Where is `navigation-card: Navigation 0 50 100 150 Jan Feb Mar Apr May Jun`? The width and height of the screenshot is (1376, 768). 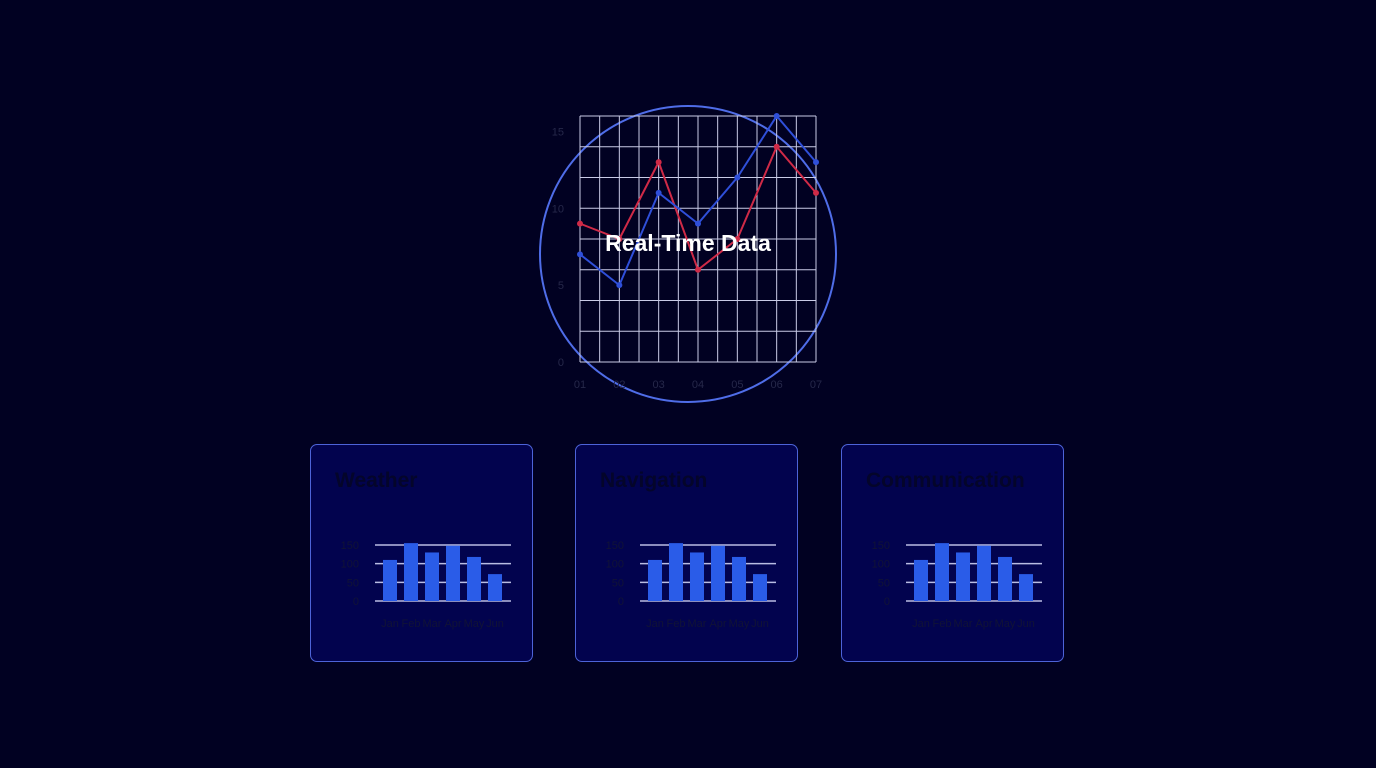
navigation-card: Navigation 0 50 100 150 Jan Feb Mar Apr May Jun is located at coordinates (686, 553).